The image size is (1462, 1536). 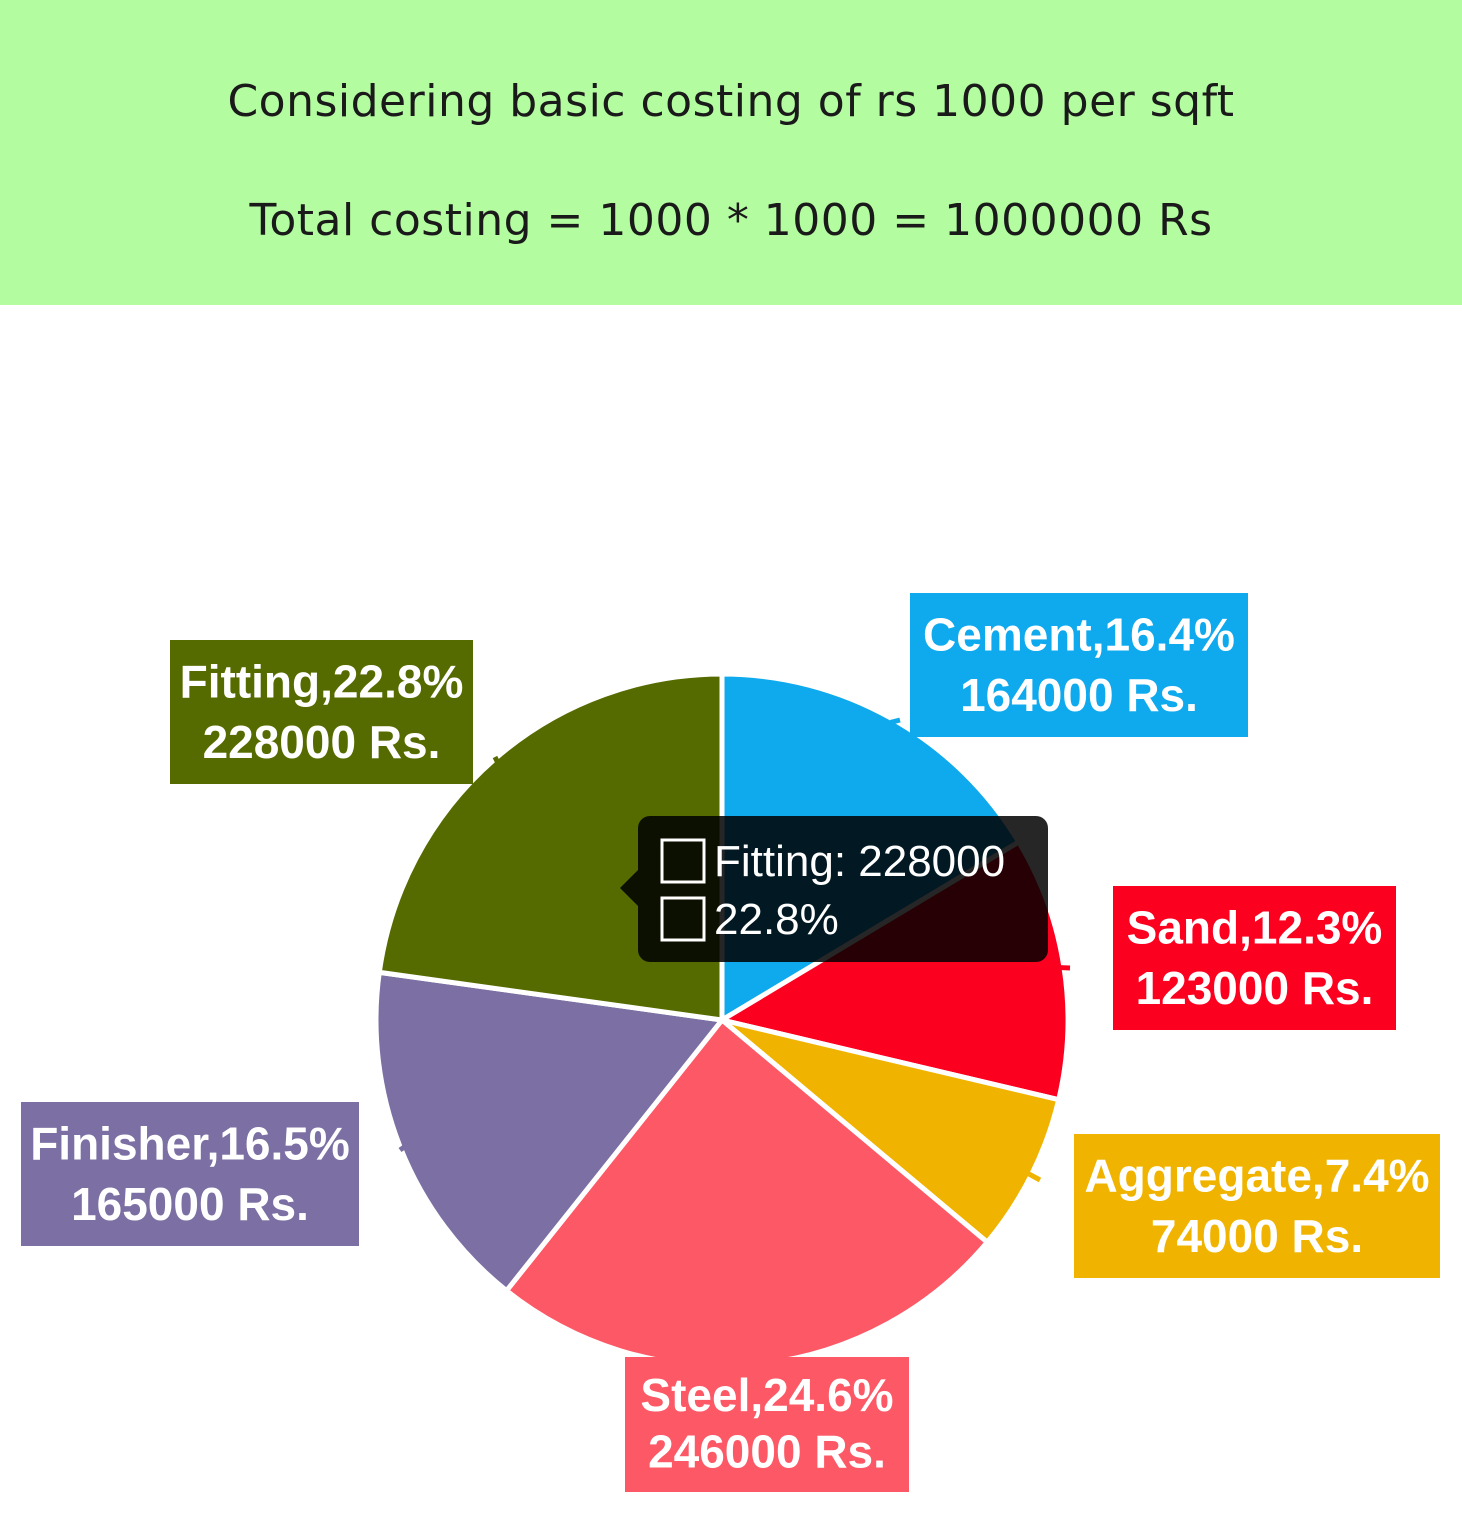 What do you see at coordinates (1034, 1177) in the screenshot?
I see `leader-line-aggregate` at bounding box center [1034, 1177].